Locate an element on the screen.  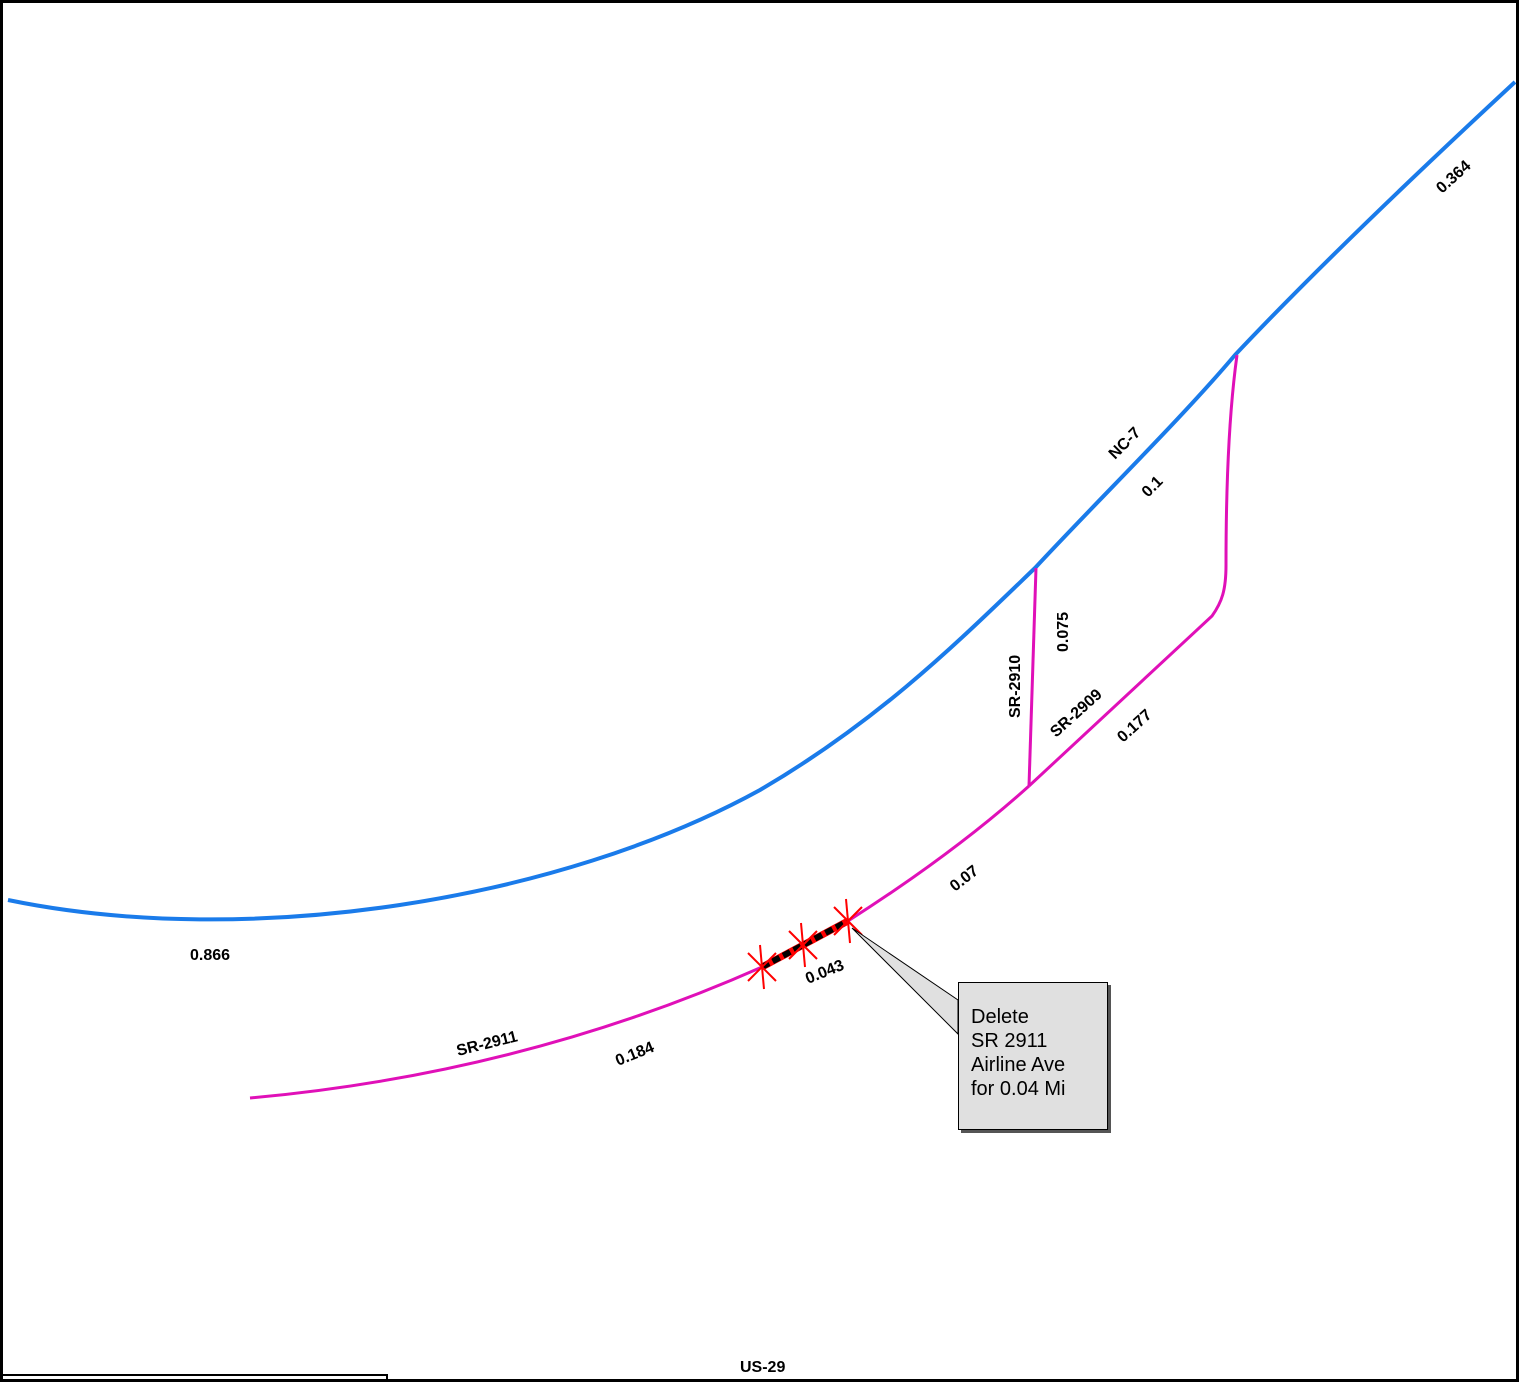
callout-line: Airline Ave is located at coordinates (1018, 1065).